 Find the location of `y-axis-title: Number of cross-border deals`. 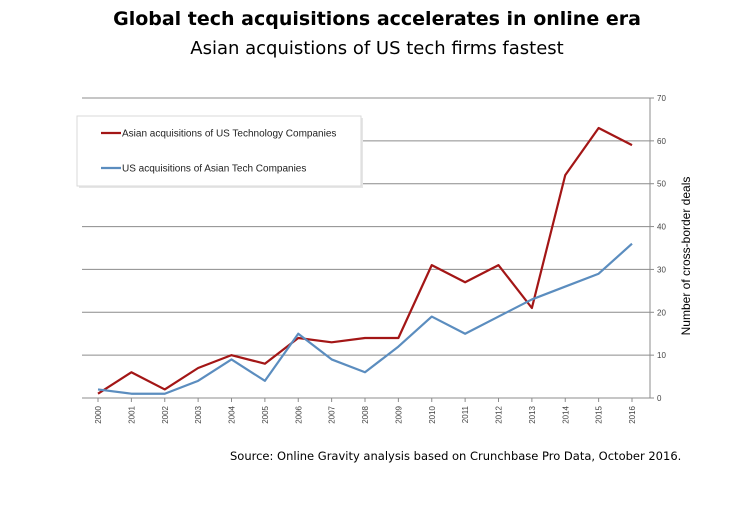

y-axis-title: Number of cross-border deals is located at coordinates (686, 256).